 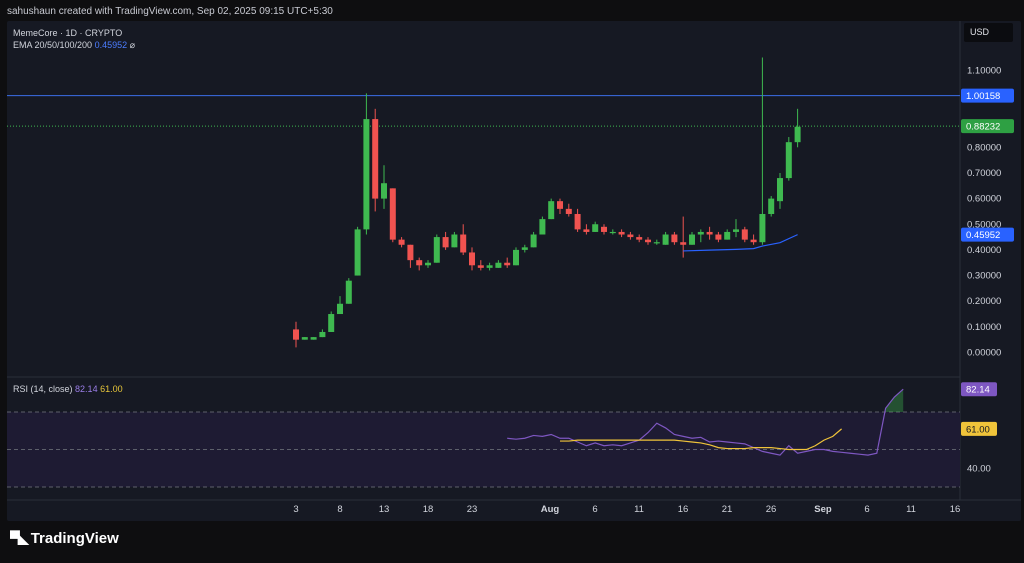 I want to click on rsi-ma-value-badge, so click(x=979, y=428).